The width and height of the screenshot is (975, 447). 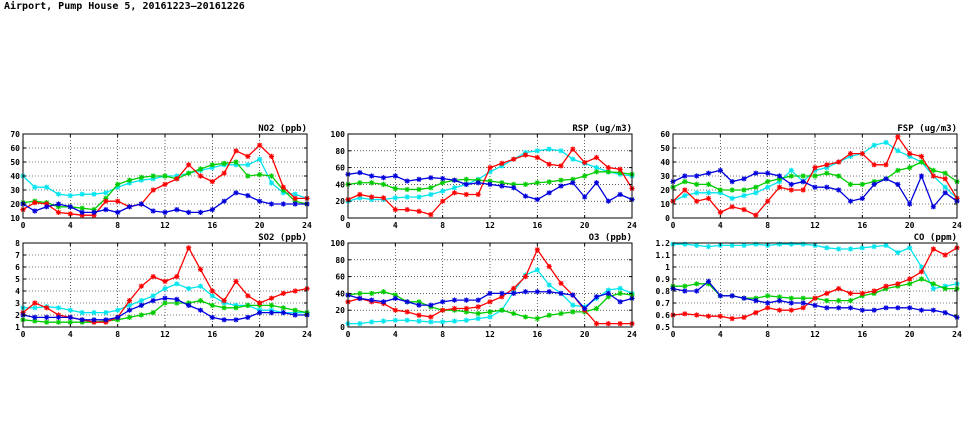 What do you see at coordinates (667, 218) in the screenshot?
I see `y-tick-label: 0` at bounding box center [667, 218].